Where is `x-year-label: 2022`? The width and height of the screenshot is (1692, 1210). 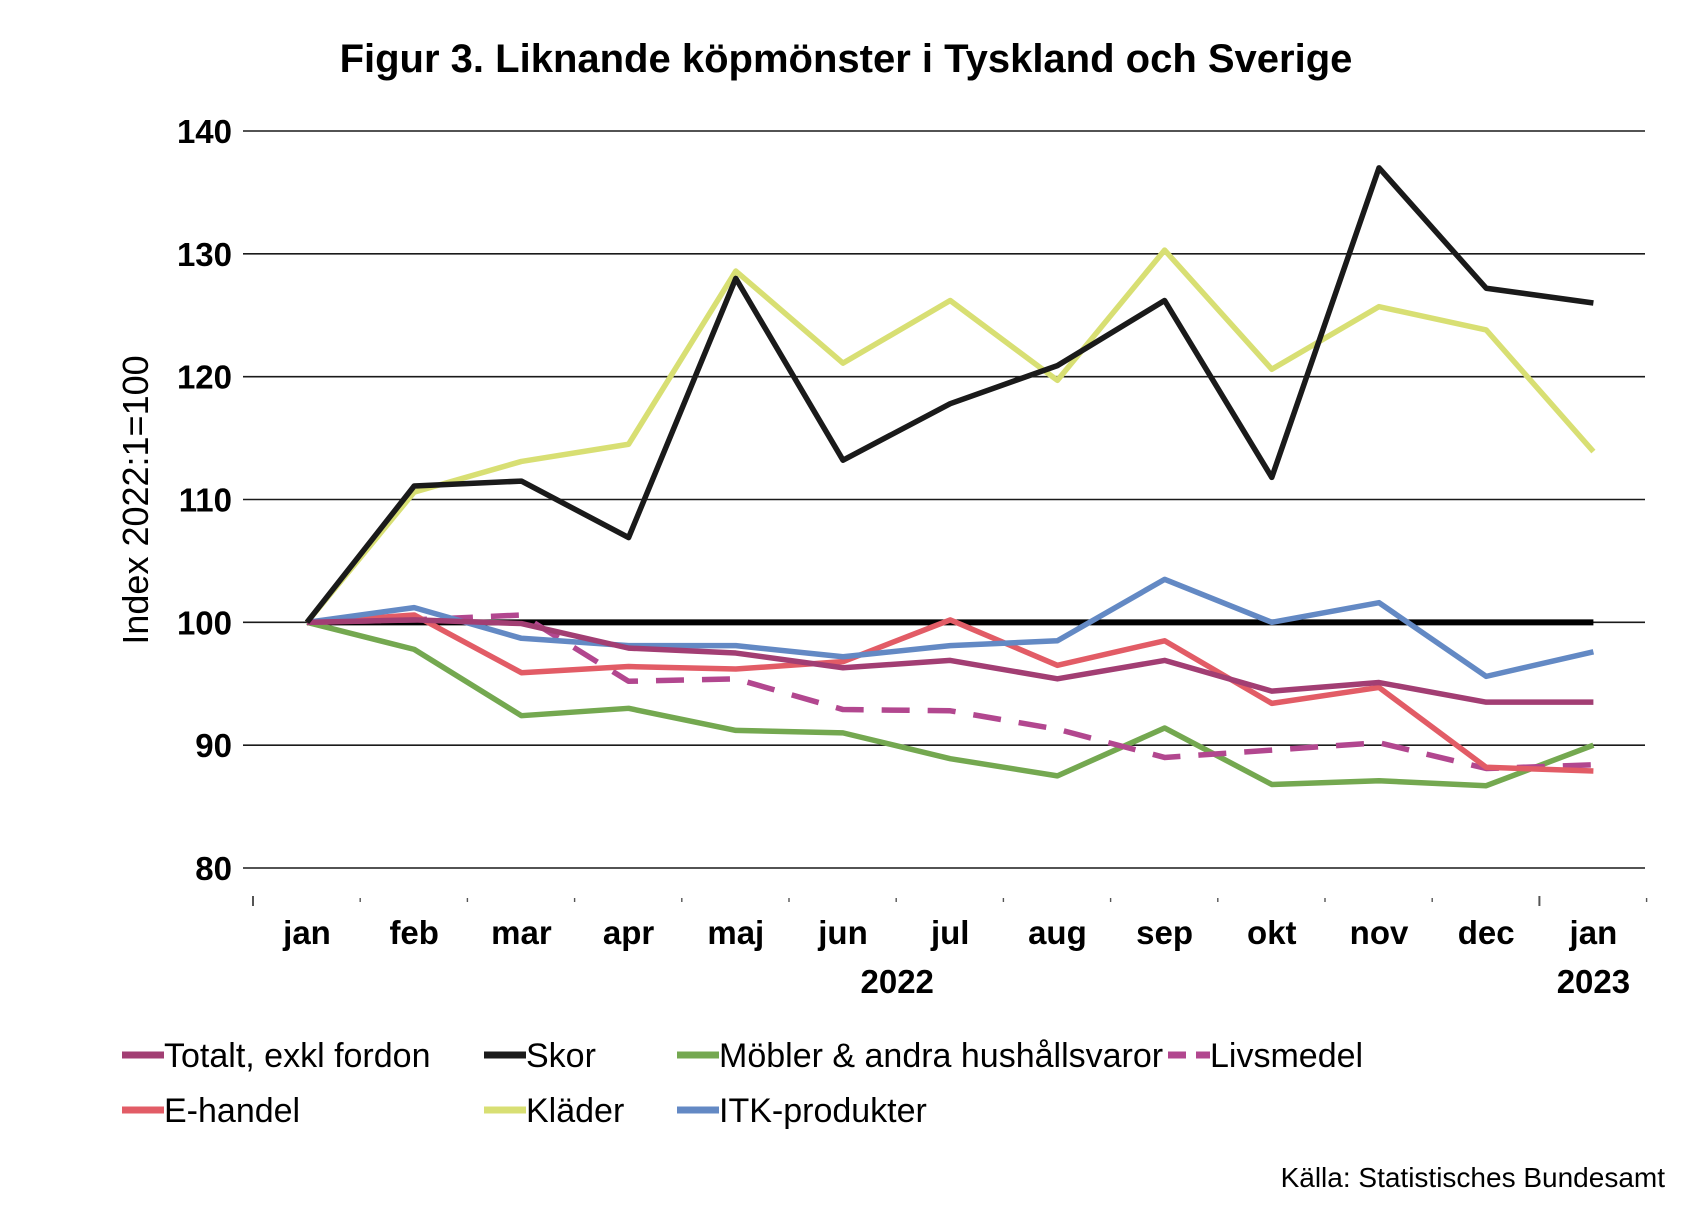
x-year-label: 2022 is located at coordinates (896, 981).